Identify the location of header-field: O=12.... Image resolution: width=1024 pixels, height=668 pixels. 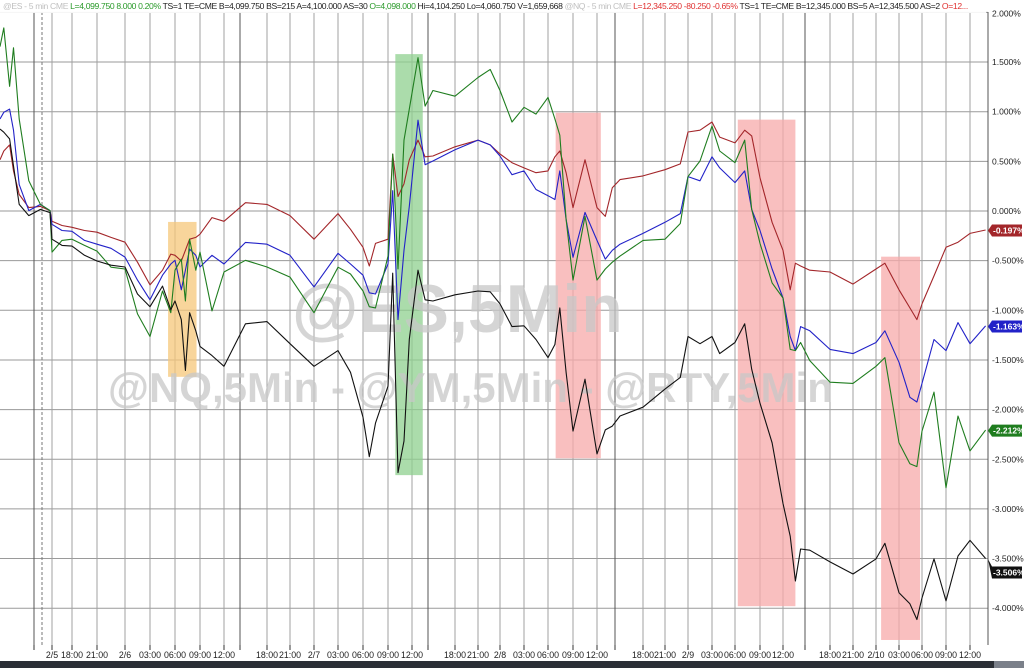
(955, 6).